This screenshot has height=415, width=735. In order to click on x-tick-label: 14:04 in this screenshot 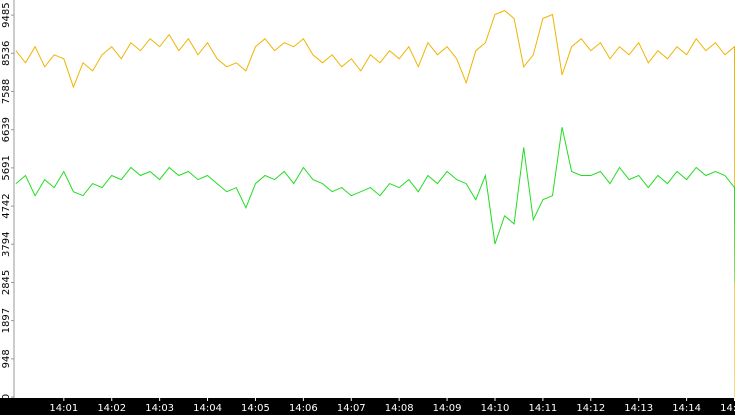, I will do `click(207, 408)`.